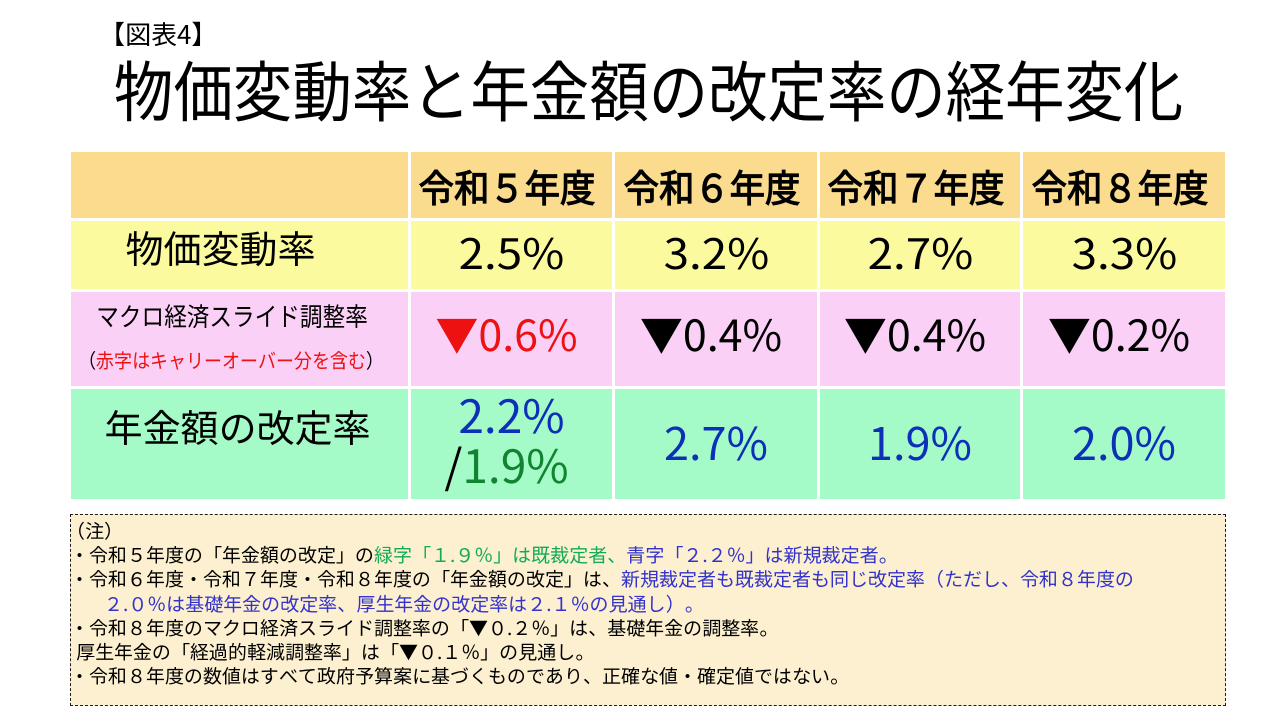  What do you see at coordinates (86, 359) in the screenshot?
I see `macro-sub-paren-open: （` at bounding box center [86, 359].